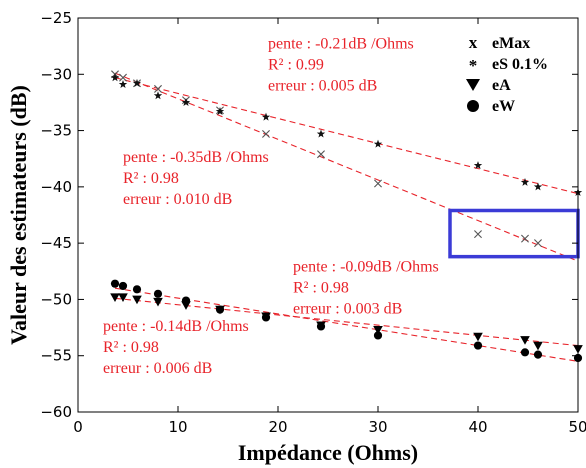 This screenshot has width=586, height=468. I want to click on legend-x-marker-icon: x, so click(473, 42).